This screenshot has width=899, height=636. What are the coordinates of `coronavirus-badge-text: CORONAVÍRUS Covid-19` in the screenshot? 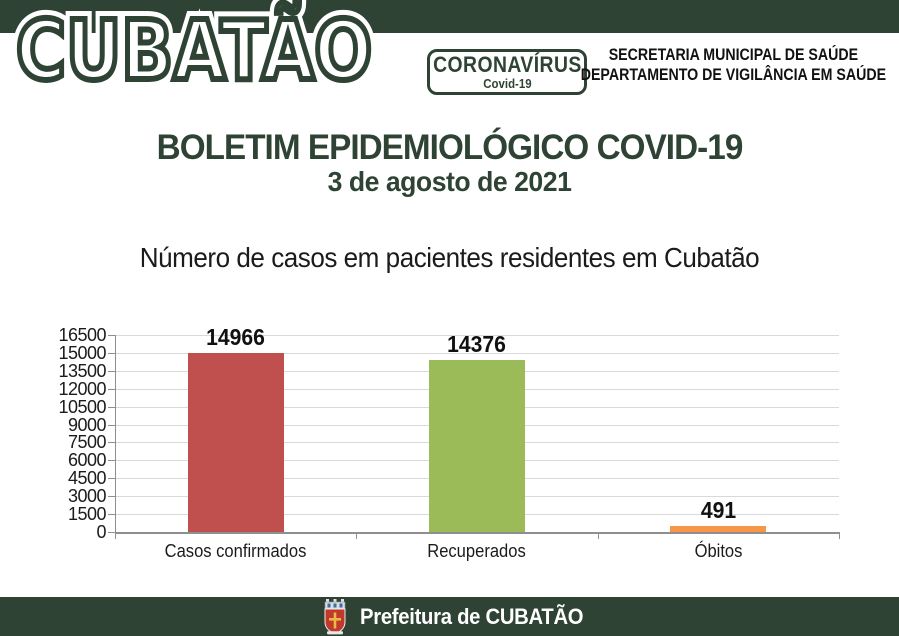 It's located at (507, 71).